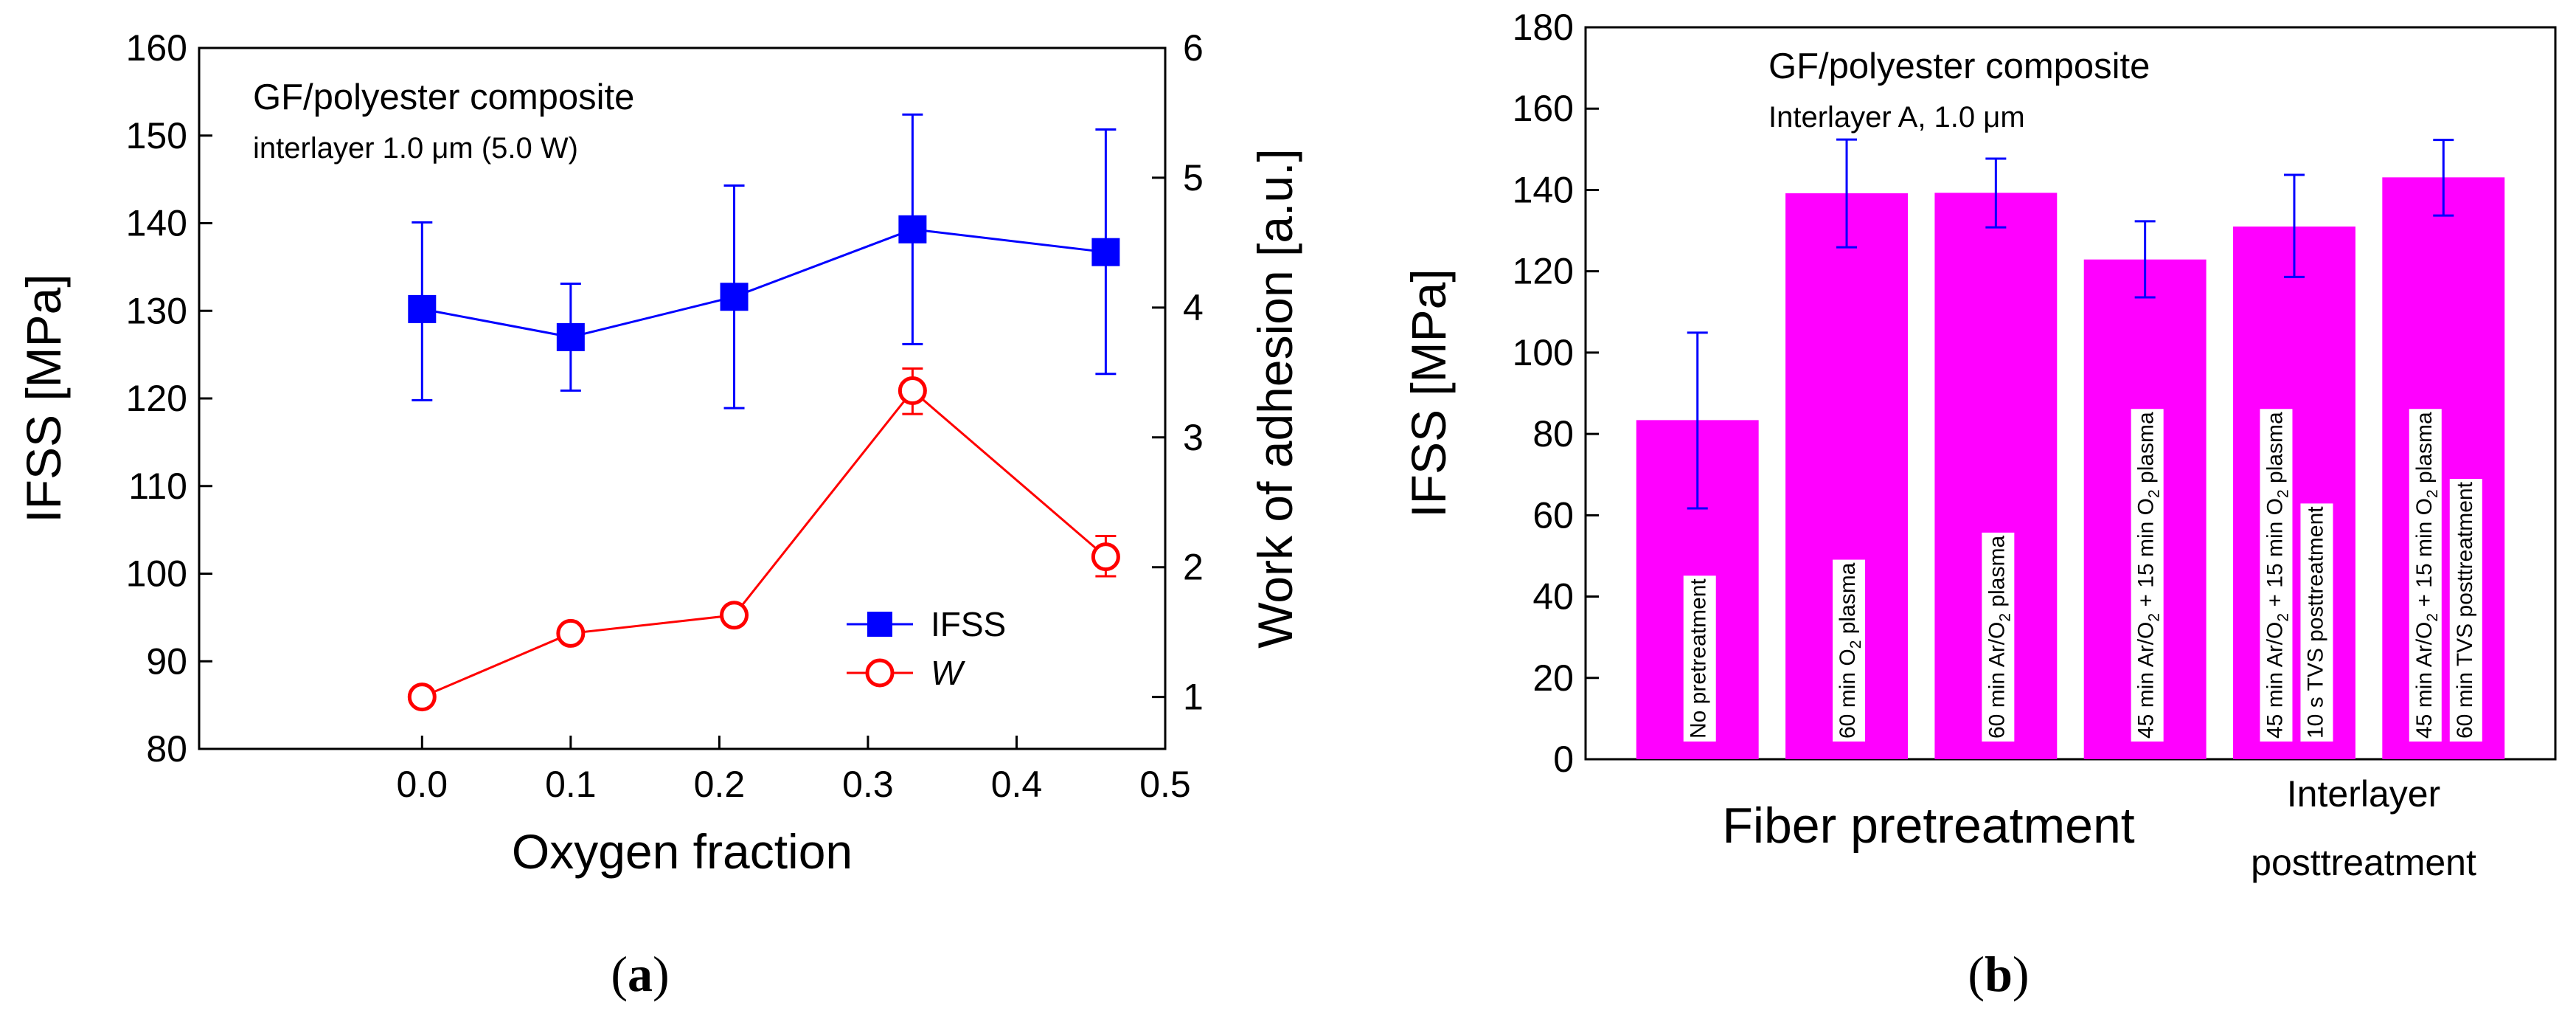 This screenshot has height=1016, width=2576. Describe the element at coordinates (1193, 437) in the screenshot. I see `panel-a-y2-tick-label: 3` at that location.